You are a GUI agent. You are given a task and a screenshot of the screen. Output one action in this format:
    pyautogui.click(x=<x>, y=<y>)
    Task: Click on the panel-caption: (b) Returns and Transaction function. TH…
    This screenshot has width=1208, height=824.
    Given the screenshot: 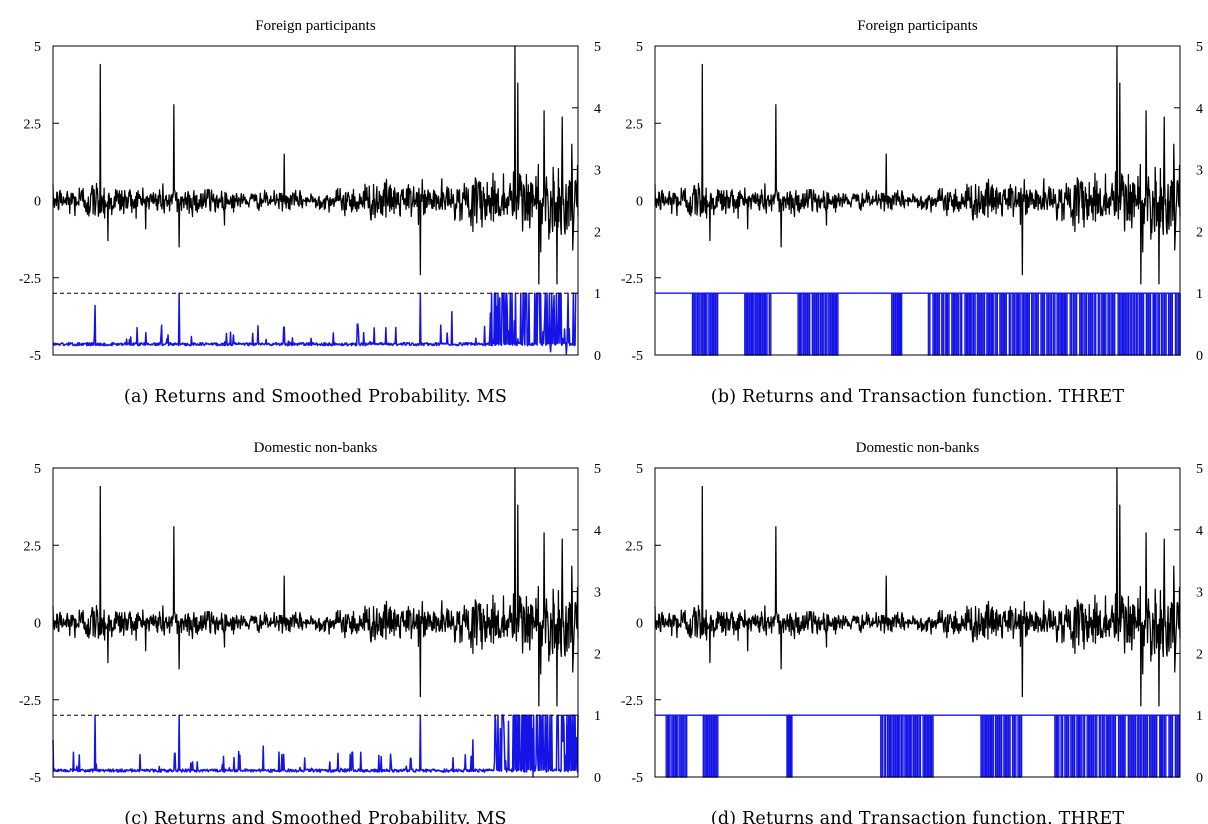 What is the action you would take?
    pyautogui.click(x=918, y=397)
    